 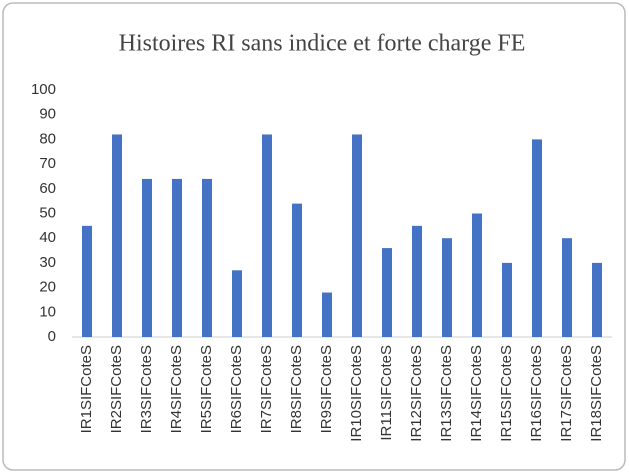 I want to click on x-tick-label: IR8SIFCoteS, so click(x=296, y=389).